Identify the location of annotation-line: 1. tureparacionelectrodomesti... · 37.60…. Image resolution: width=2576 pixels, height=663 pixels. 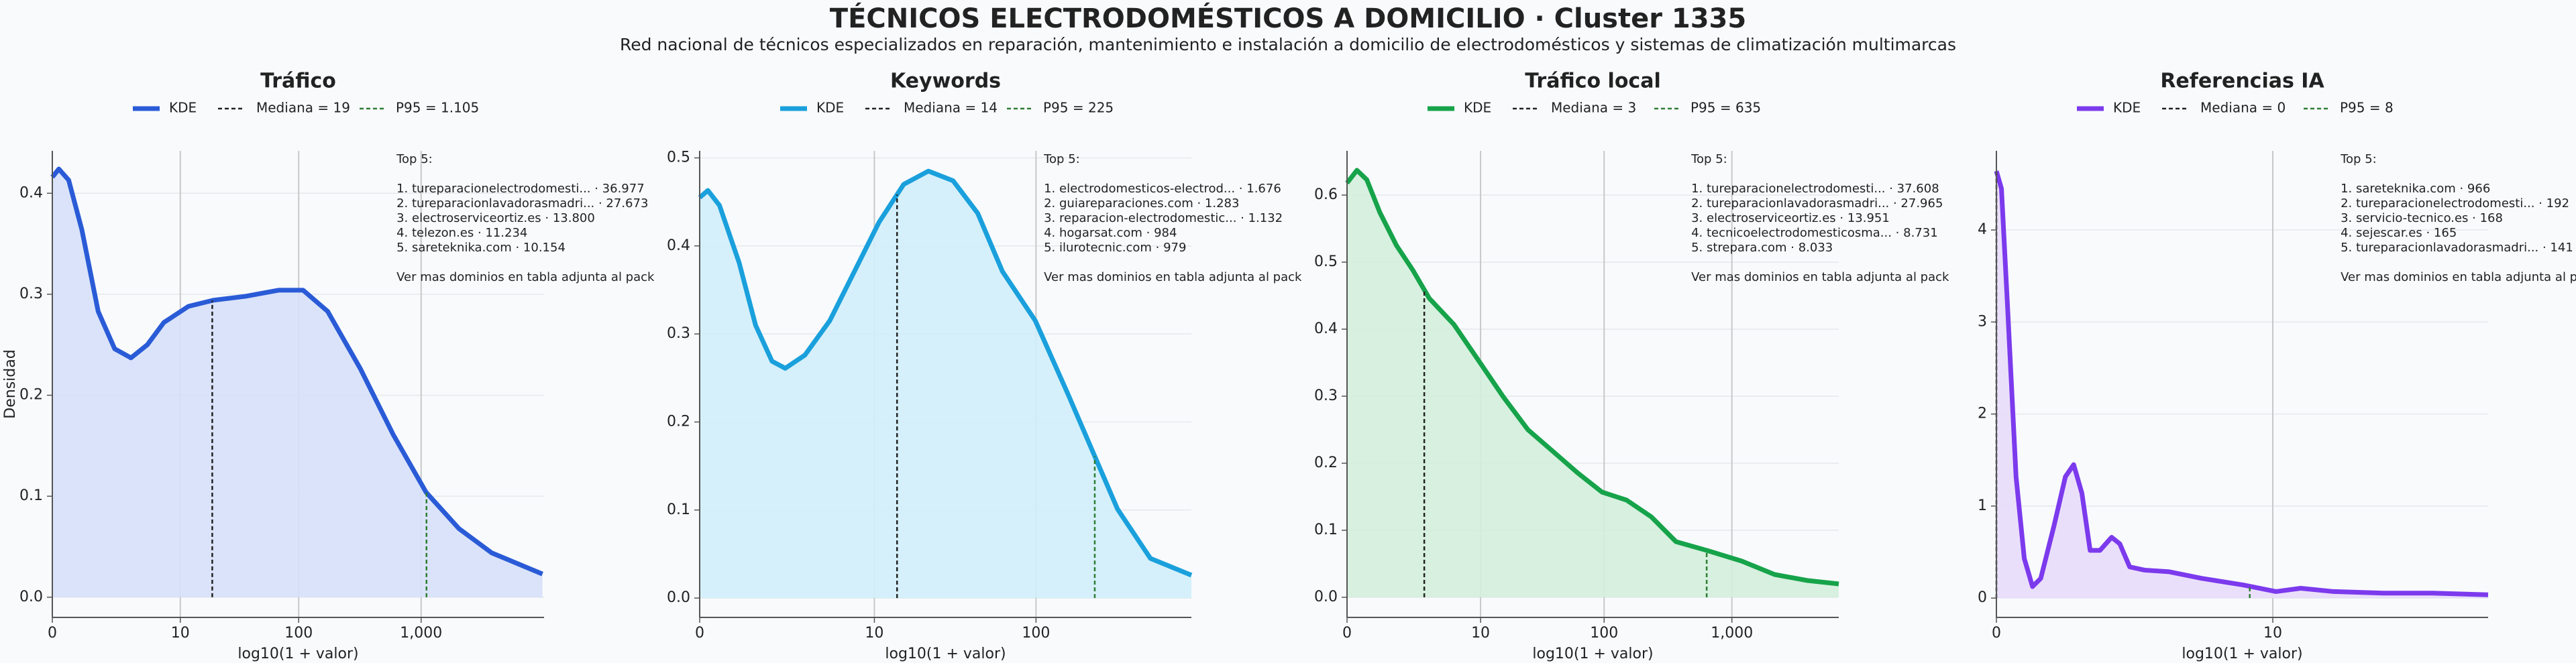
(1815, 189).